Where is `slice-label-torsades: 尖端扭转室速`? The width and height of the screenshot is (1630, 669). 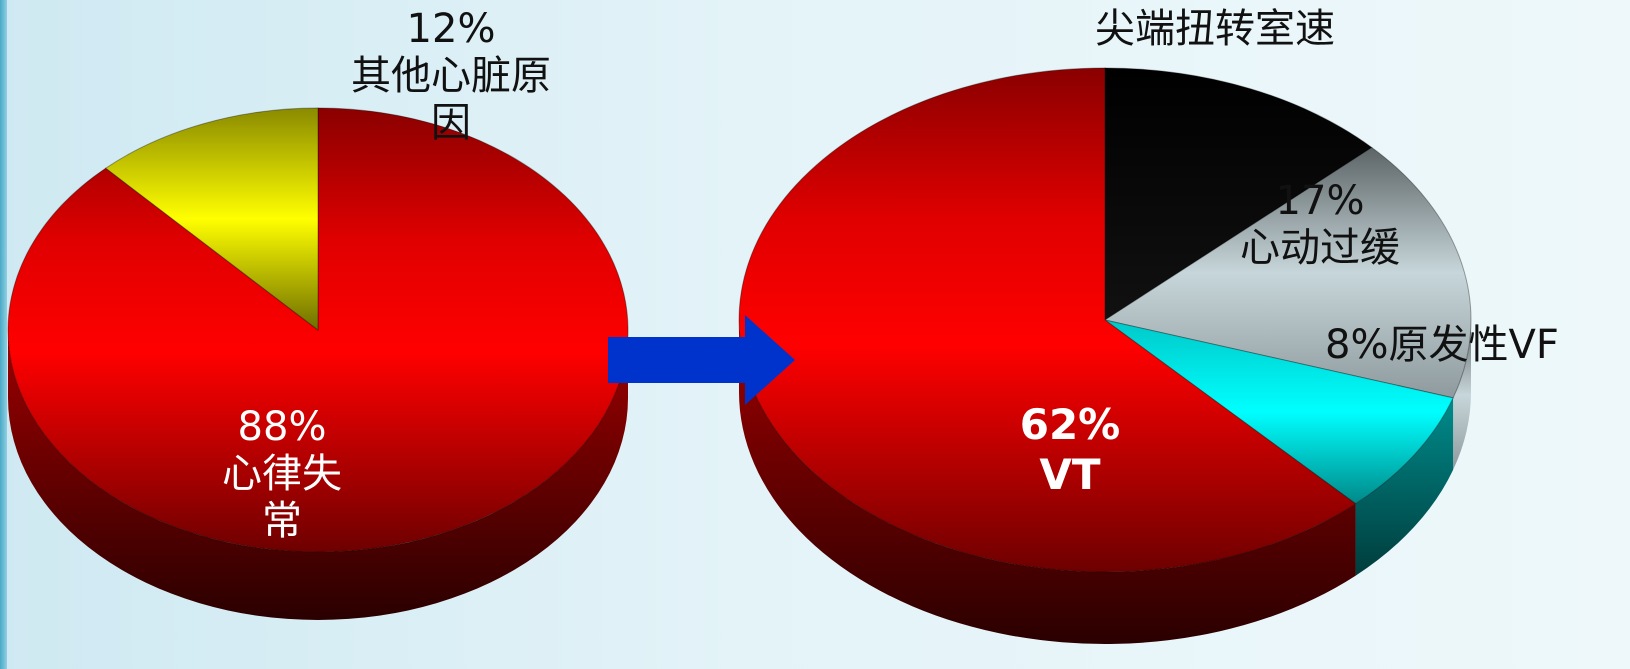
slice-label-torsades: 尖端扭转室速 is located at coordinates (1215, 29).